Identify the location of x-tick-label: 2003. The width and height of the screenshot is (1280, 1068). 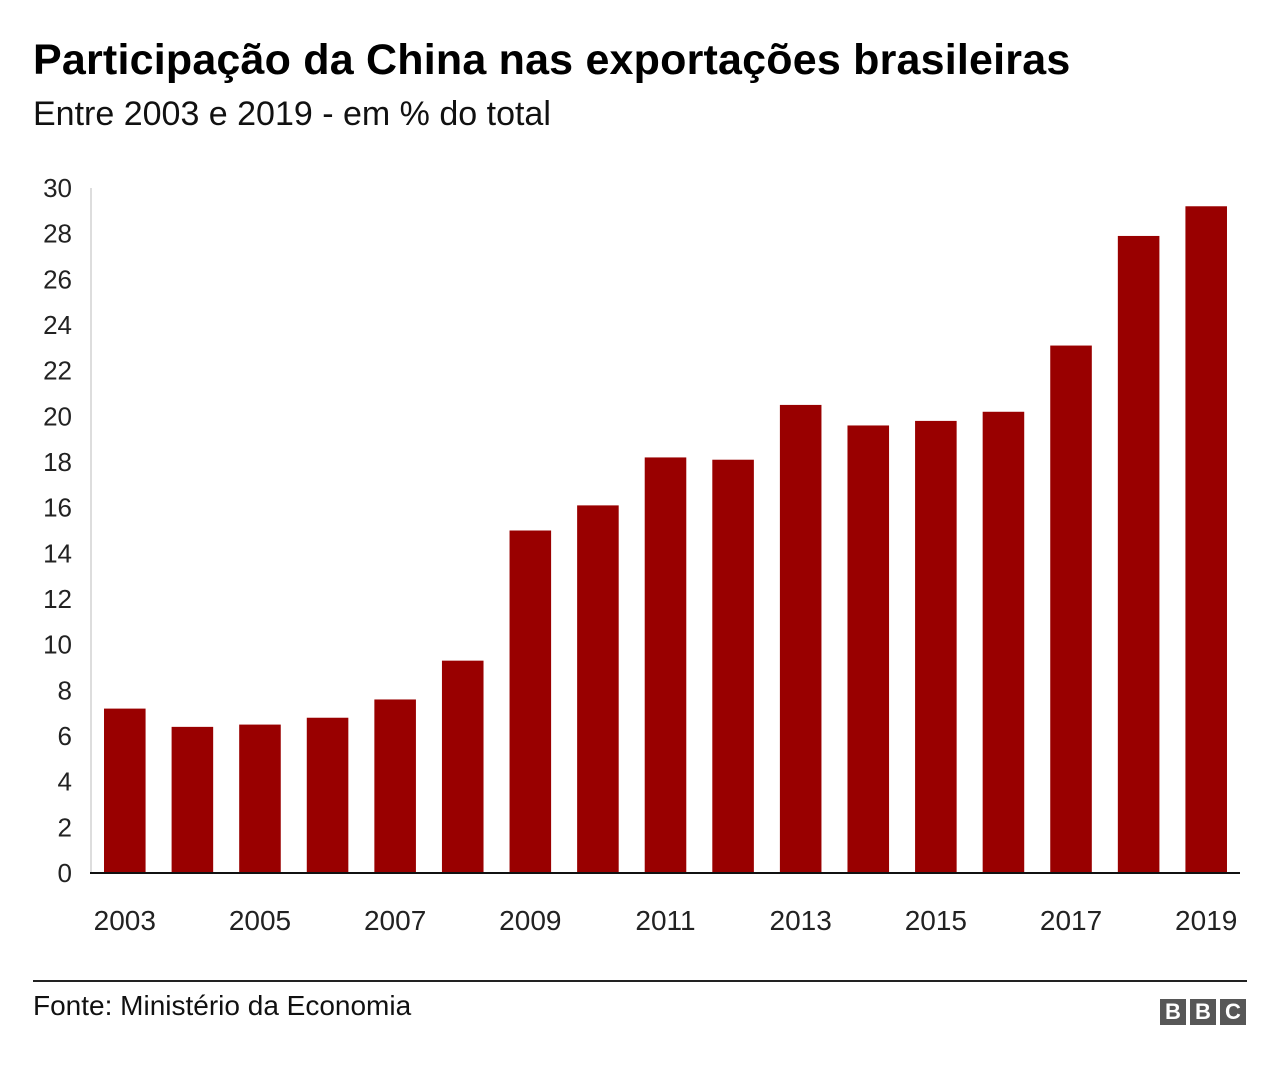
(125, 920).